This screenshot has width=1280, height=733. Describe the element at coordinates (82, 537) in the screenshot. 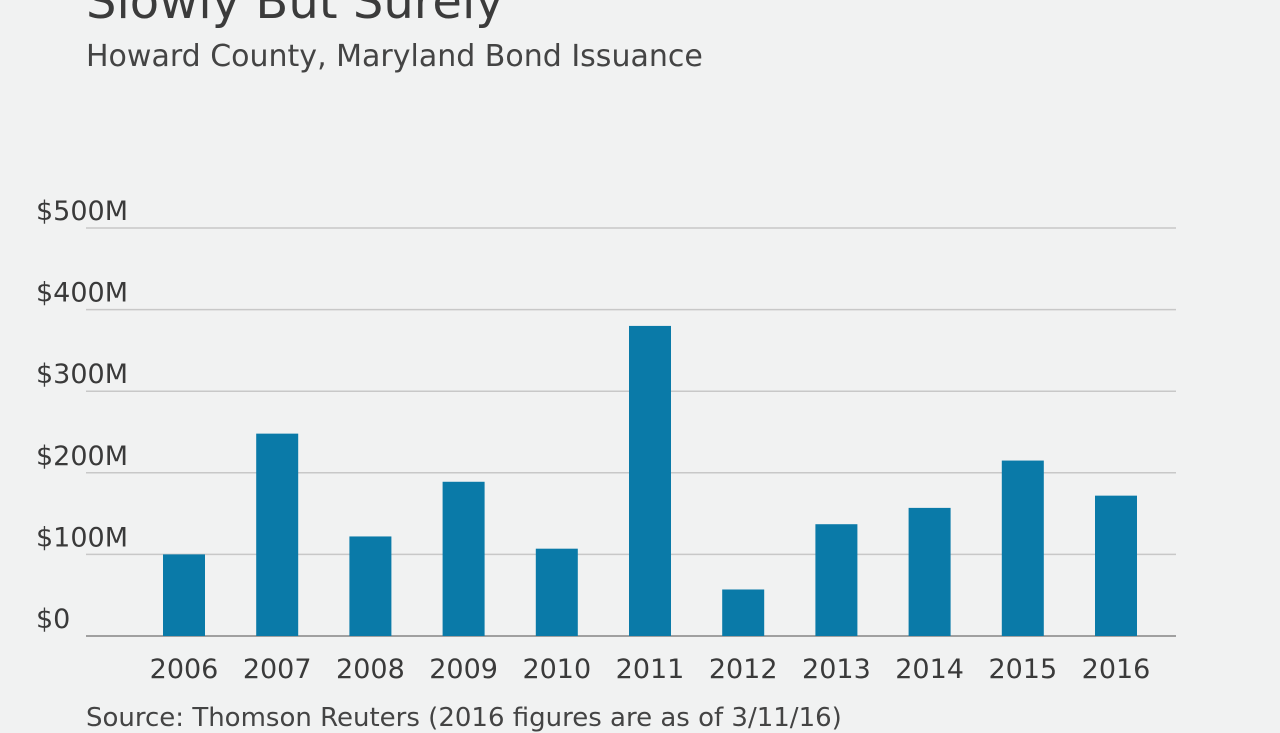

I see `y-tick-label: $100M` at that location.